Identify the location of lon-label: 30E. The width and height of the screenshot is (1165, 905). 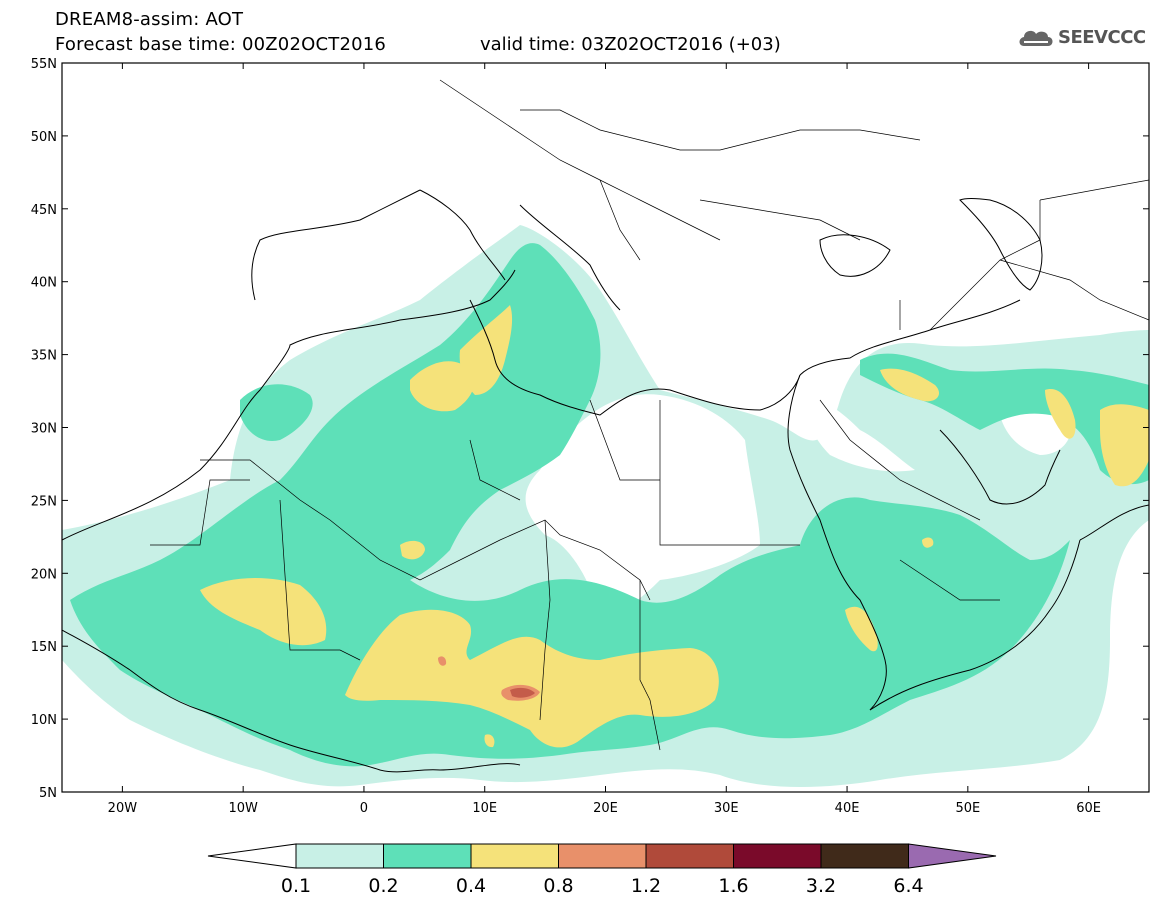
(726, 808).